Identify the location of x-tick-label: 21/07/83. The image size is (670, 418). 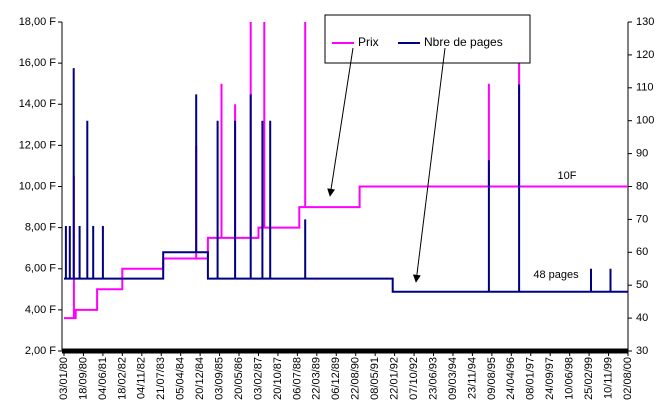
(161, 378).